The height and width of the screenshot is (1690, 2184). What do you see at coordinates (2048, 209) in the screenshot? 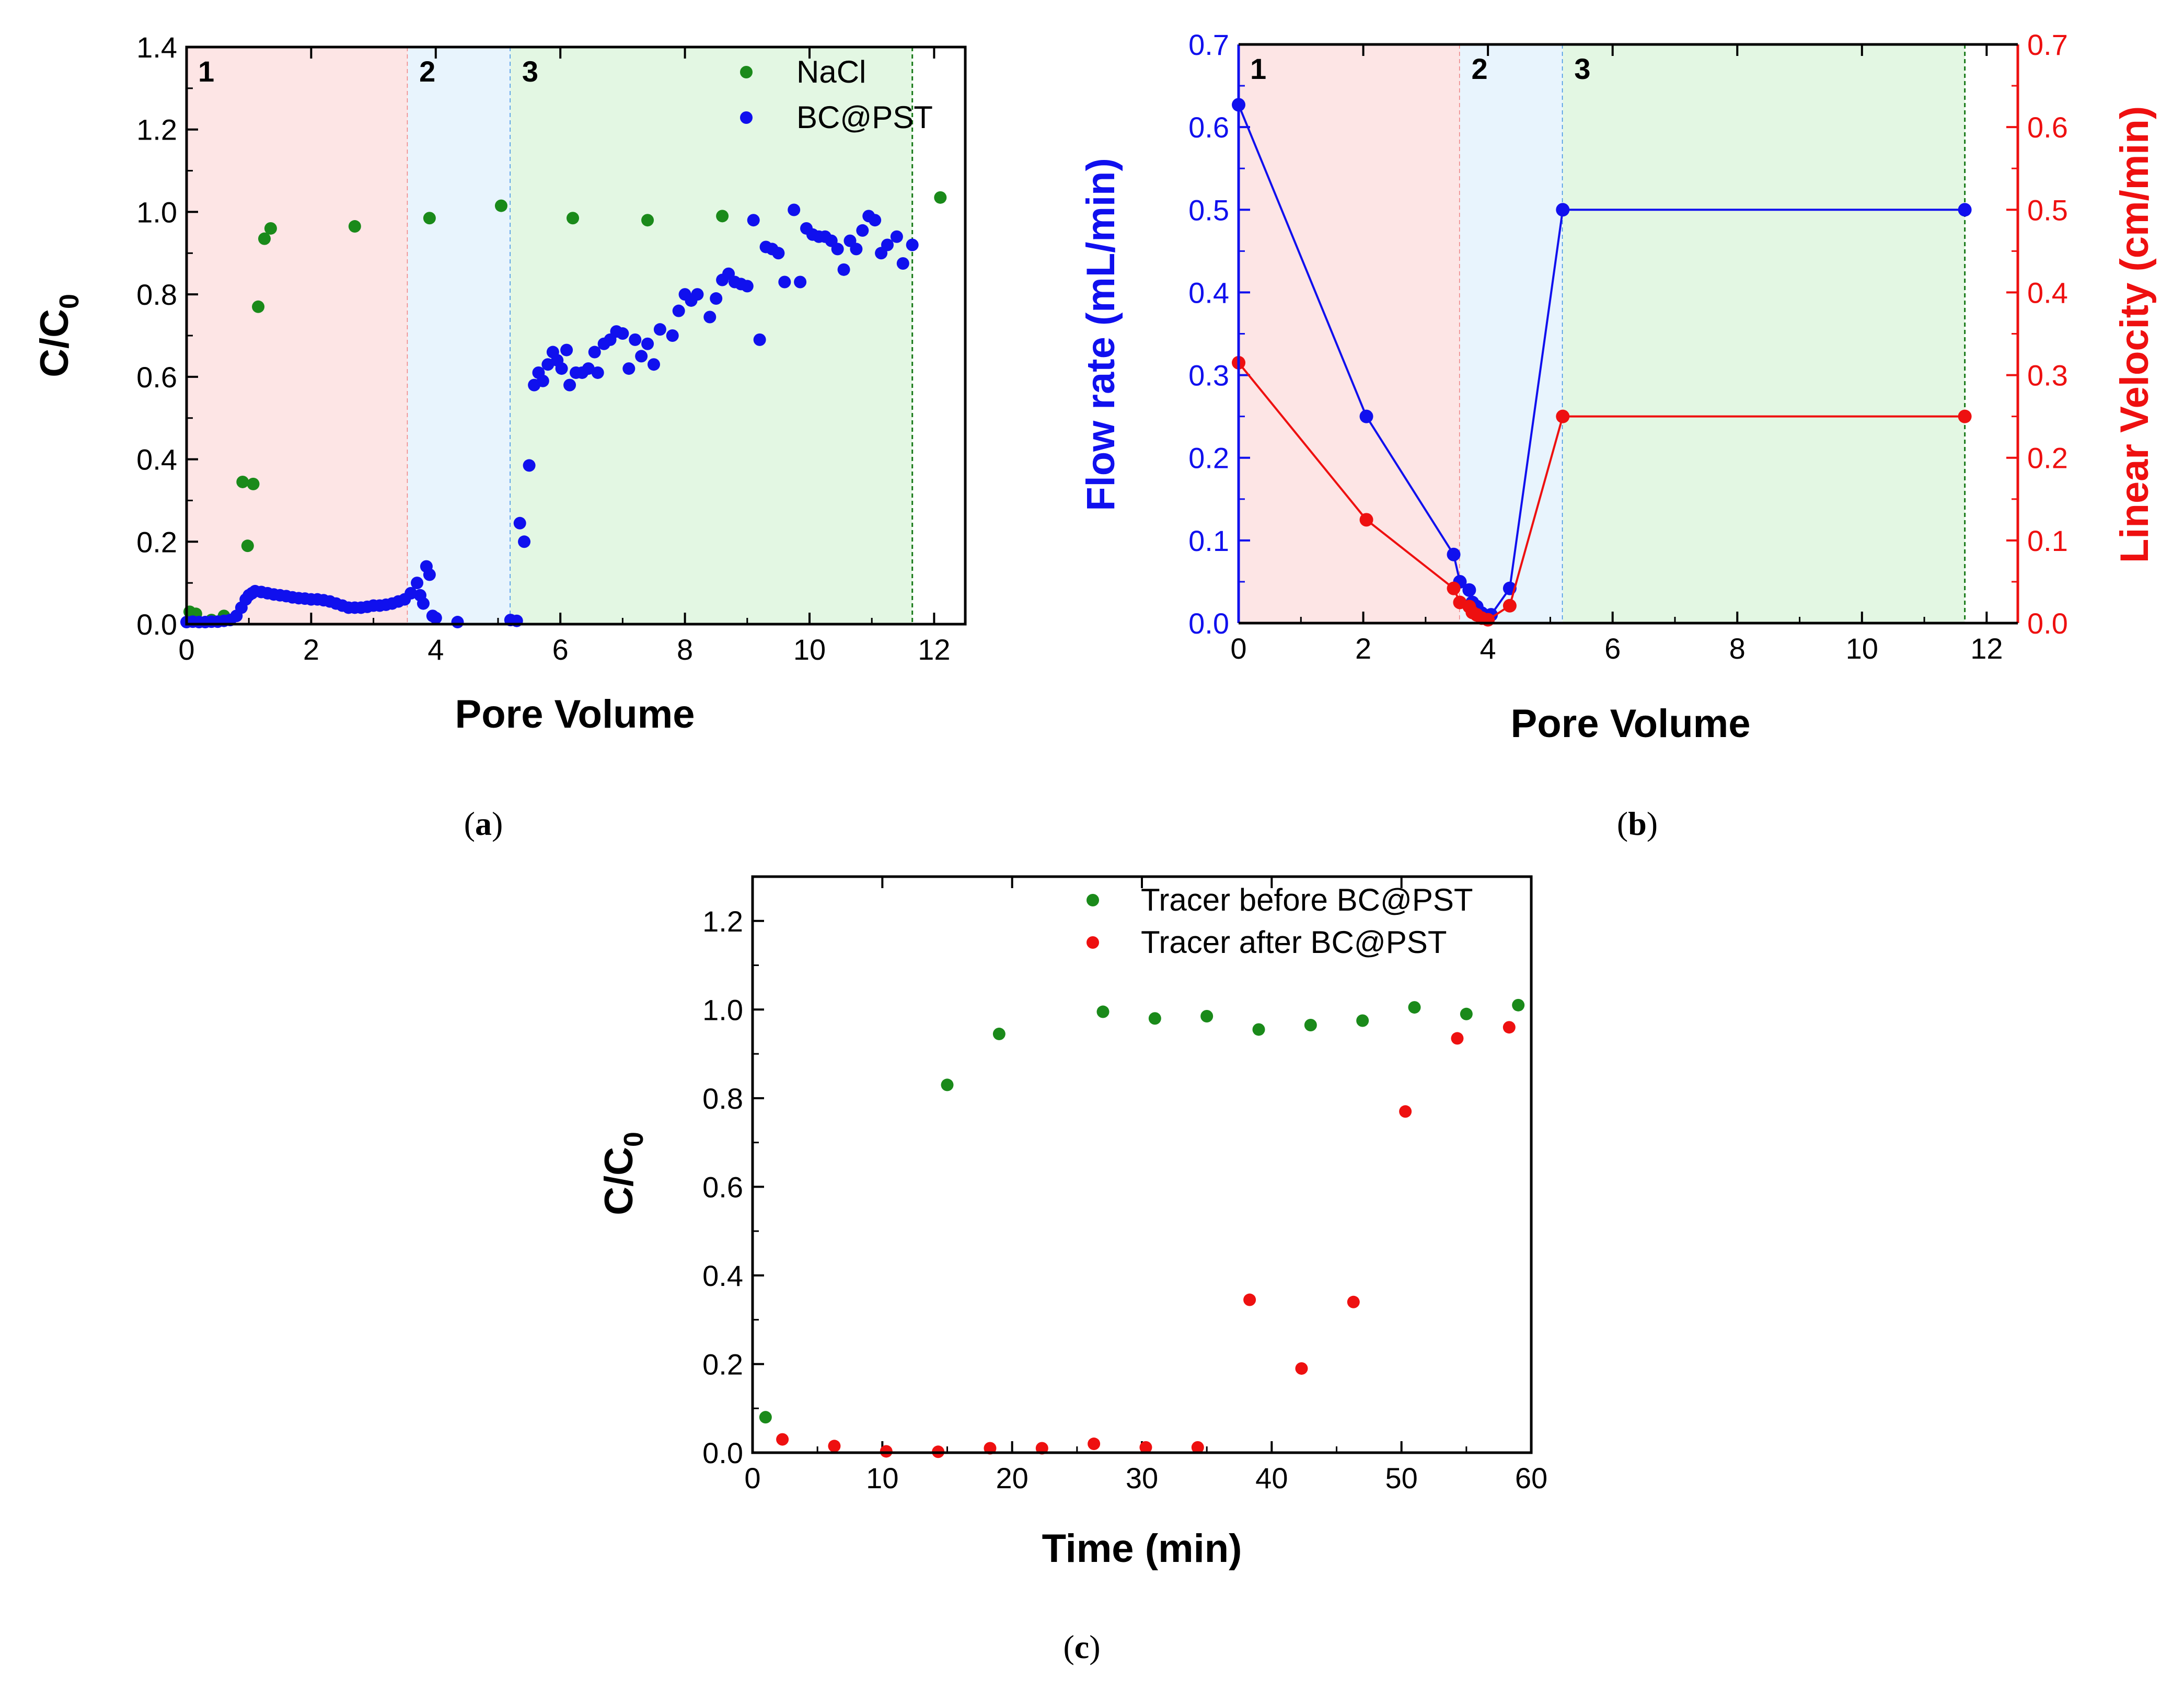
I see `b-y2-tick-label-0.5: 0.5` at bounding box center [2048, 209].